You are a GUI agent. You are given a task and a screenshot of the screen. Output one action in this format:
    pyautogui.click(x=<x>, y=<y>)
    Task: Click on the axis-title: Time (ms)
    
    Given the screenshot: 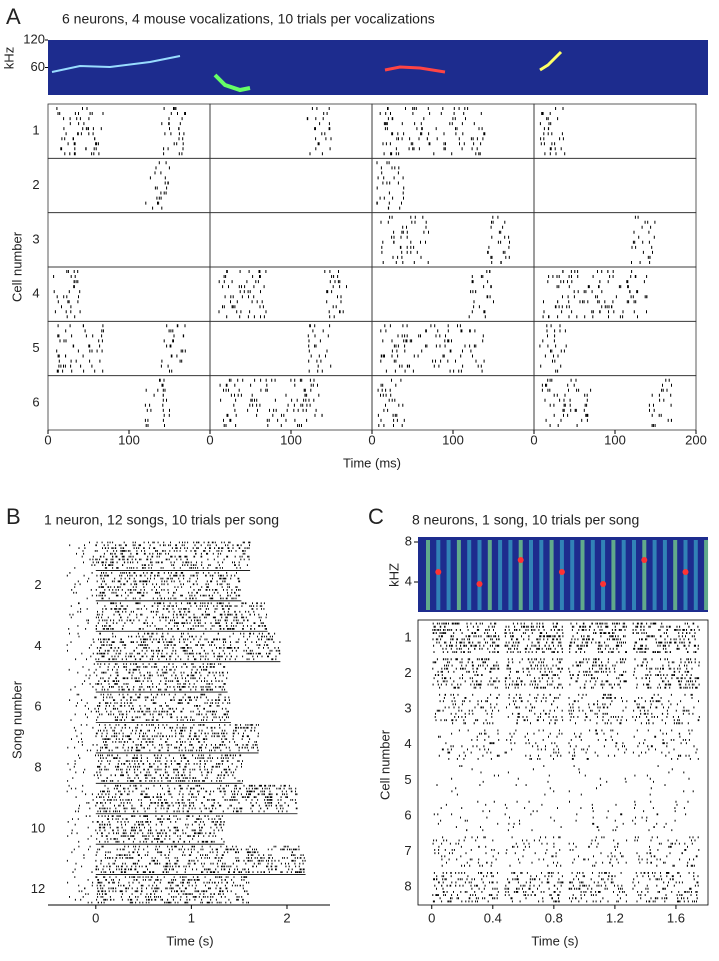 What is the action you would take?
    pyautogui.click(x=372, y=462)
    